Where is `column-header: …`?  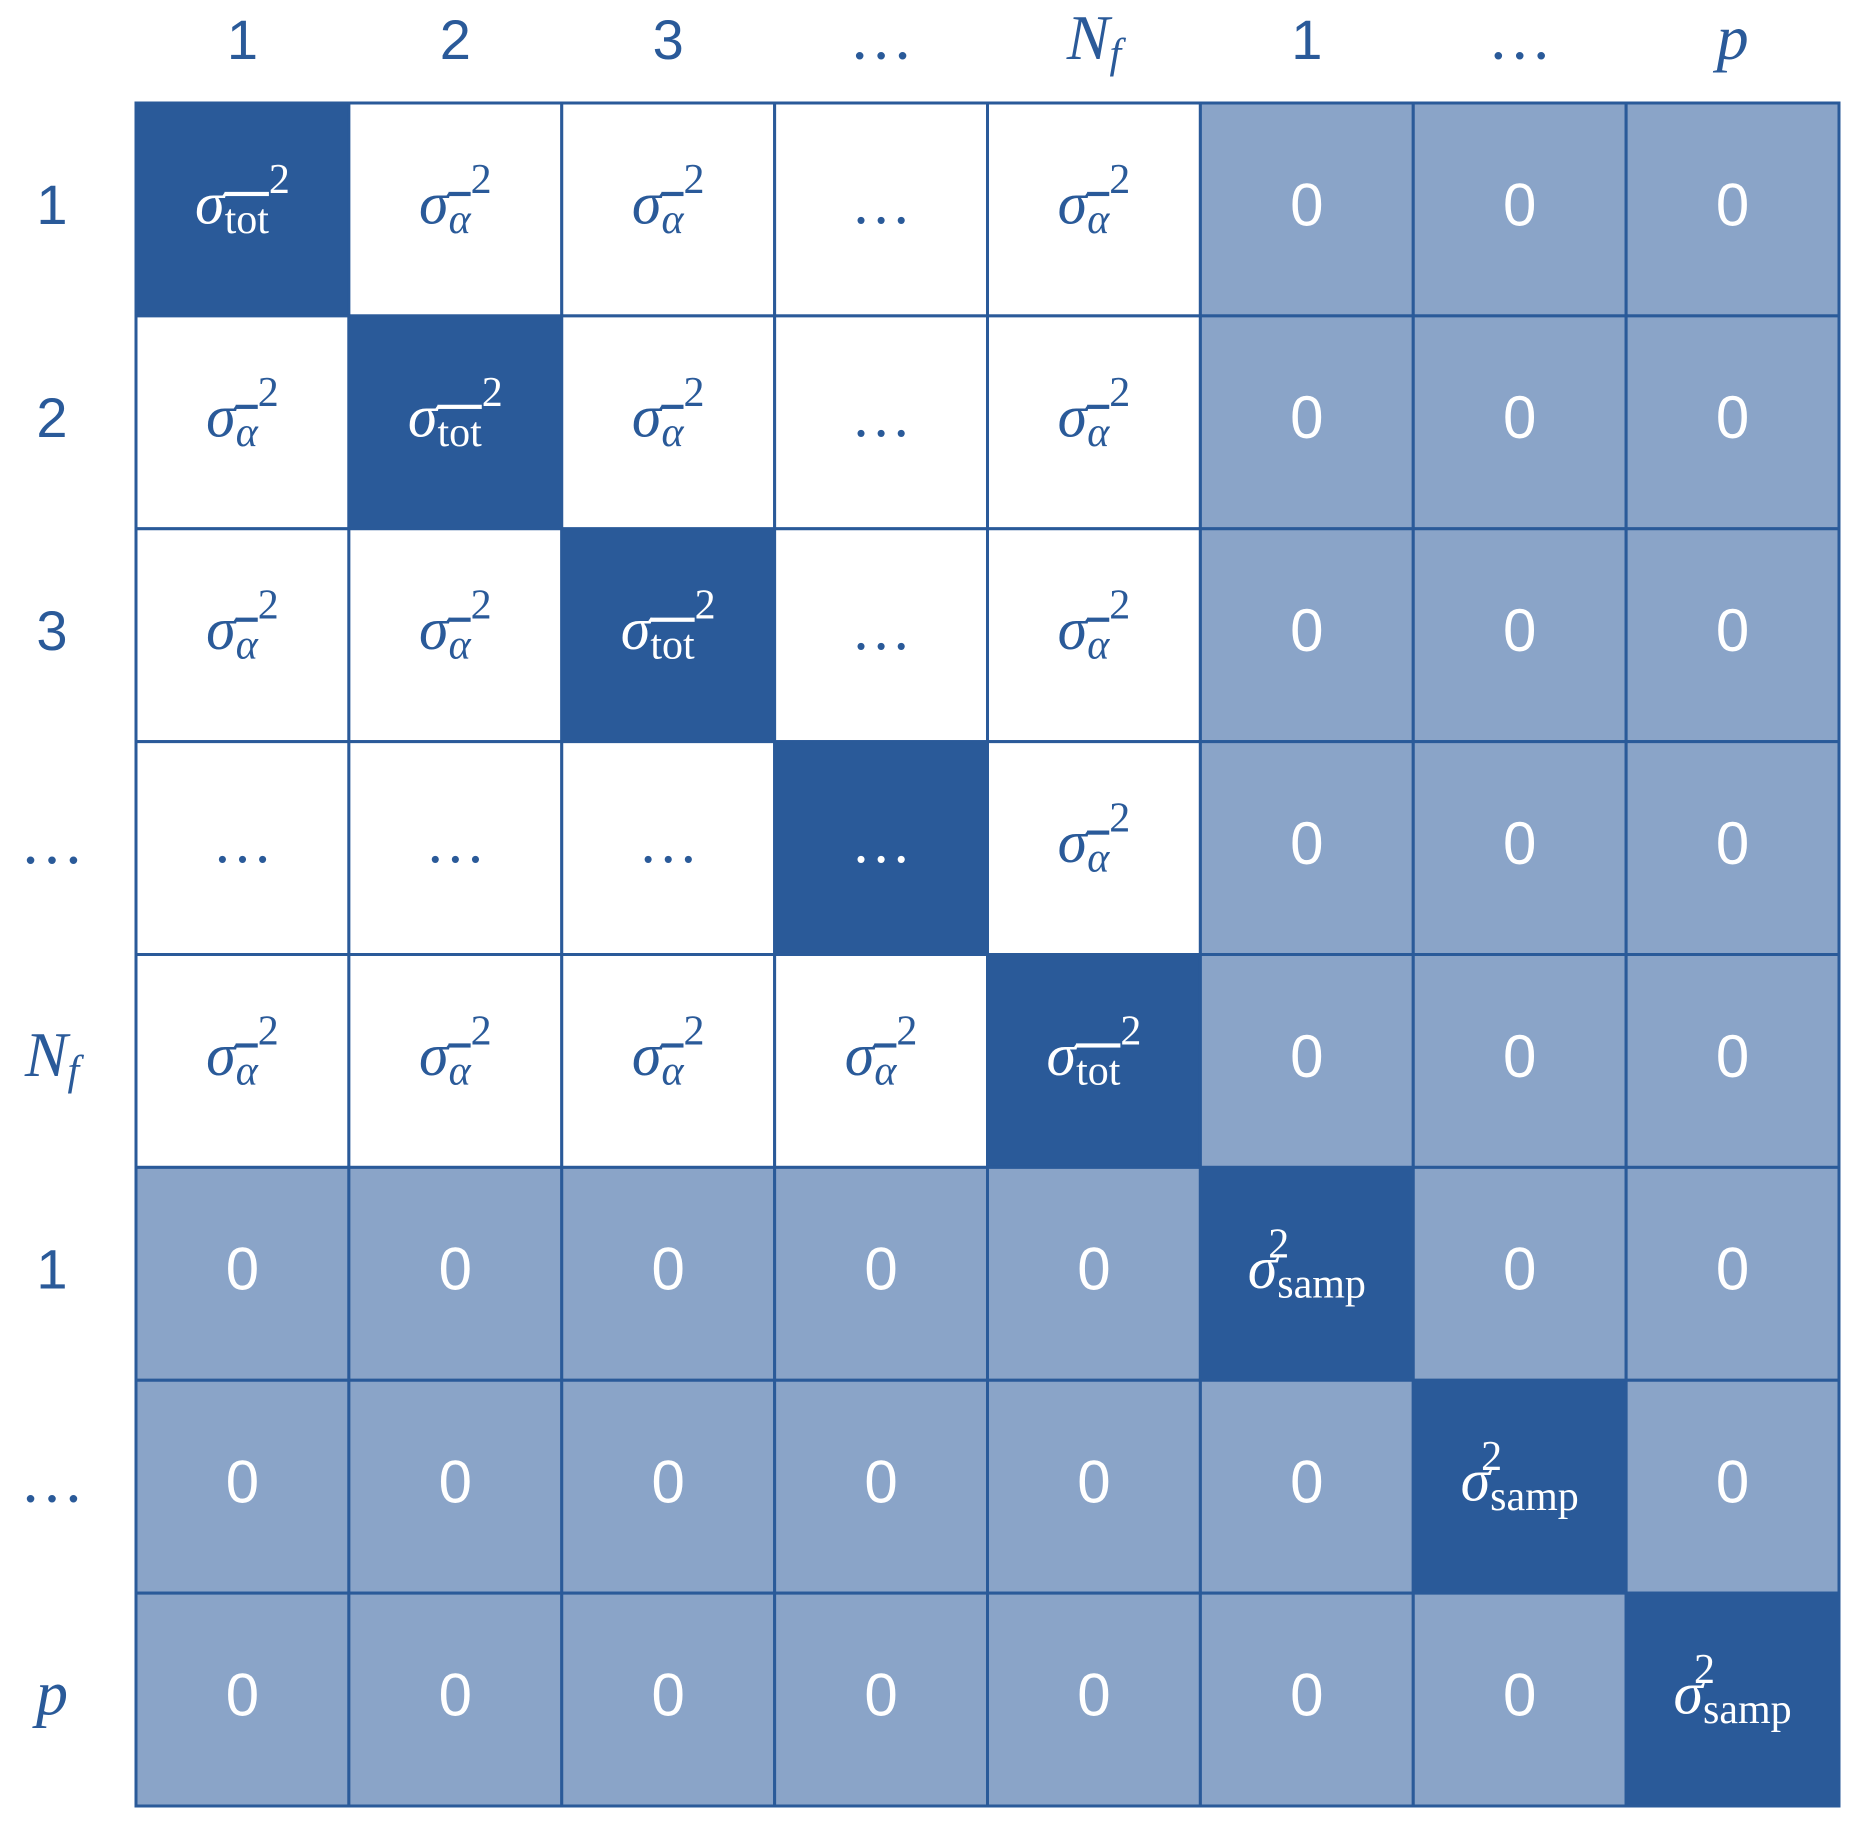
column-header: … is located at coordinates (881, 37).